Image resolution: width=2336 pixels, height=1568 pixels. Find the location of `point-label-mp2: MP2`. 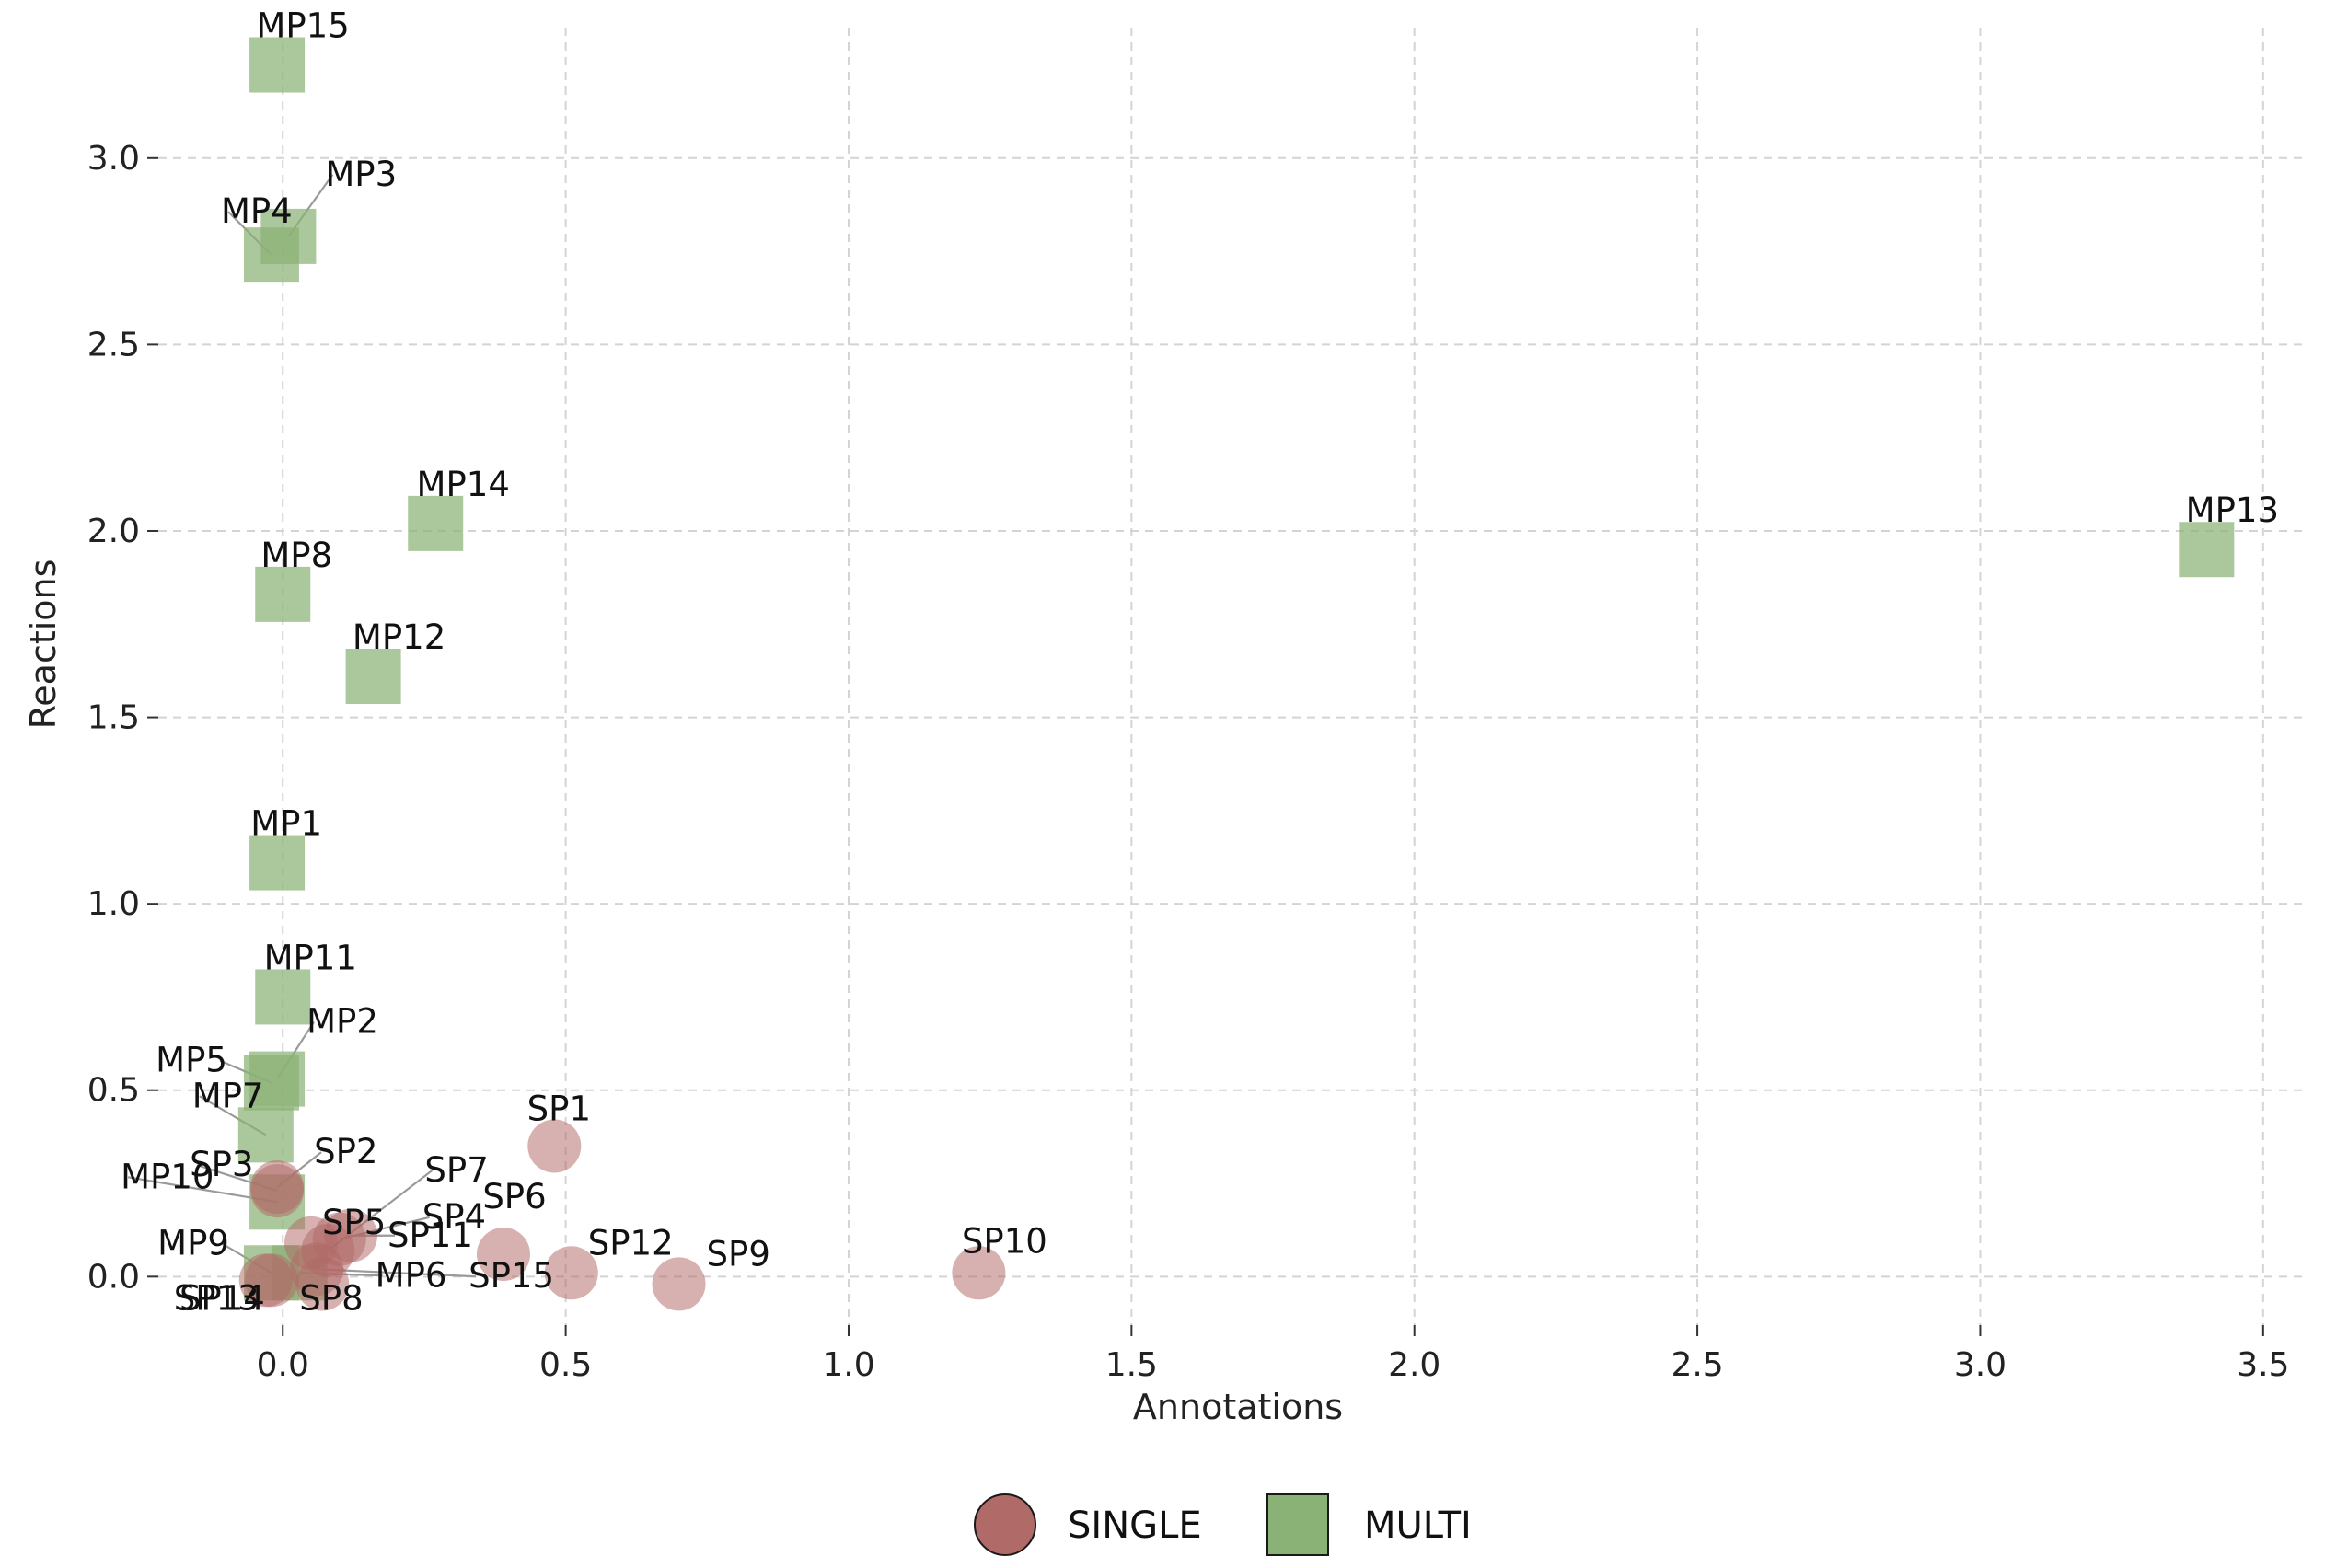

point-label-mp2: MP2 is located at coordinates (342, 1022).